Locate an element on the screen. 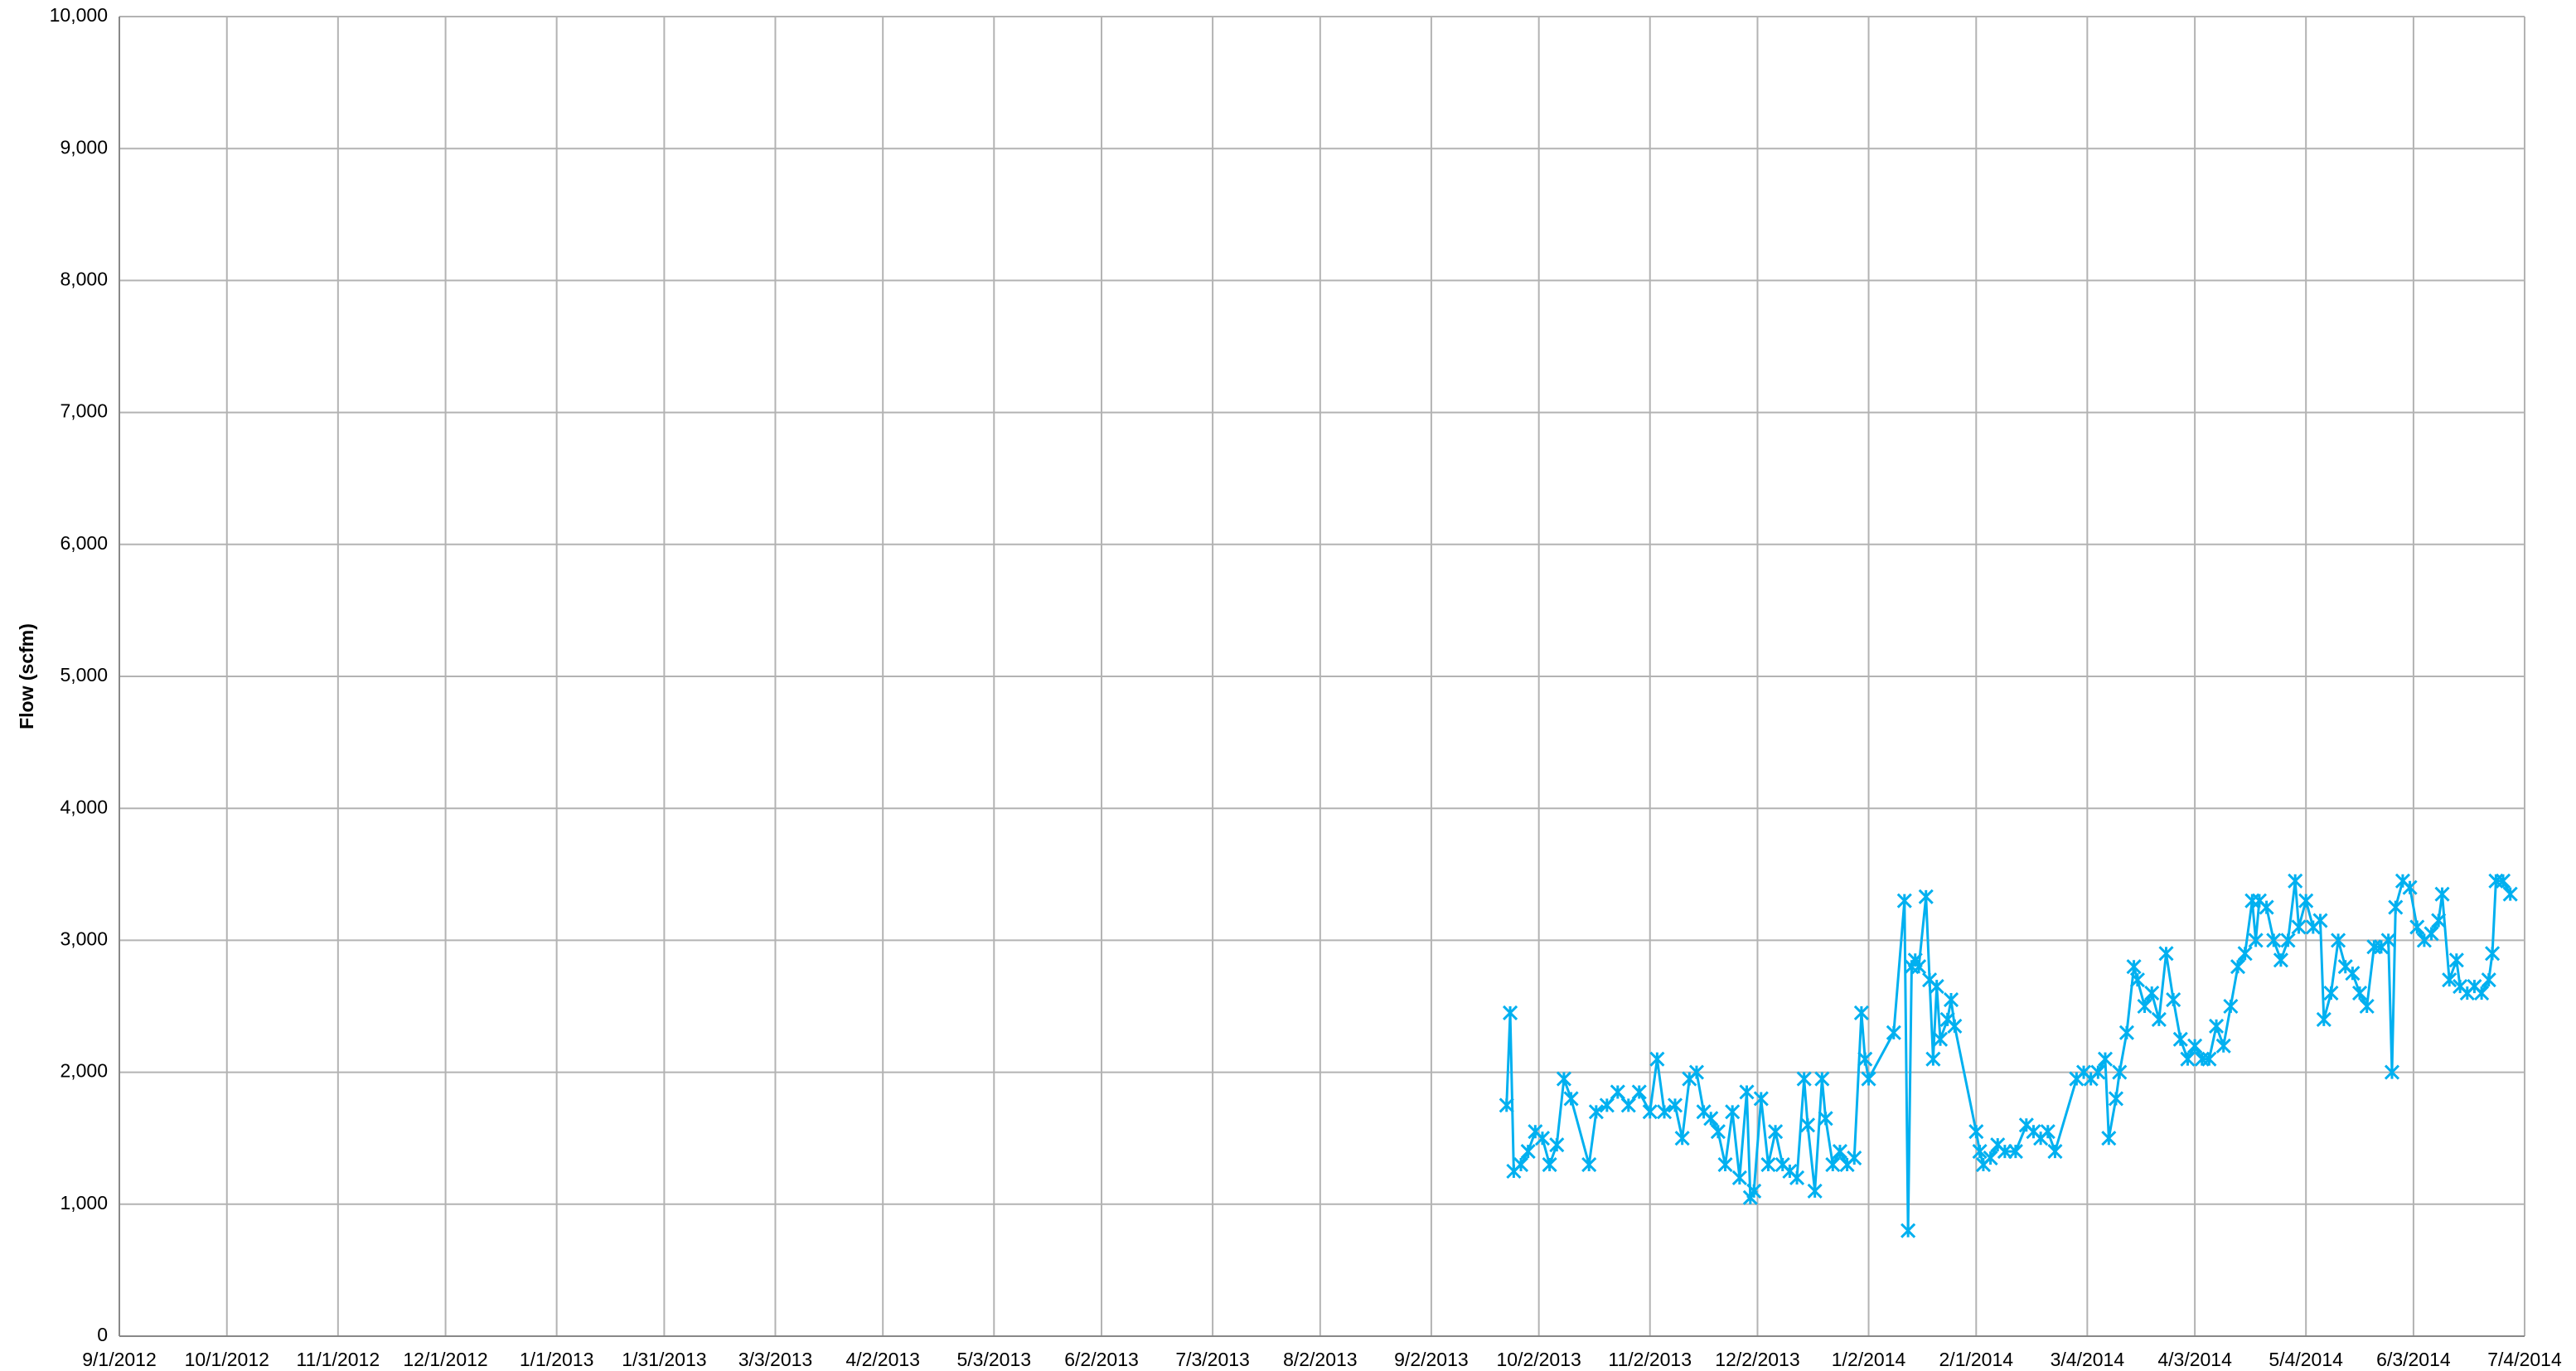  x-tick-label: 12/2/2013 is located at coordinates (1757, 1360).